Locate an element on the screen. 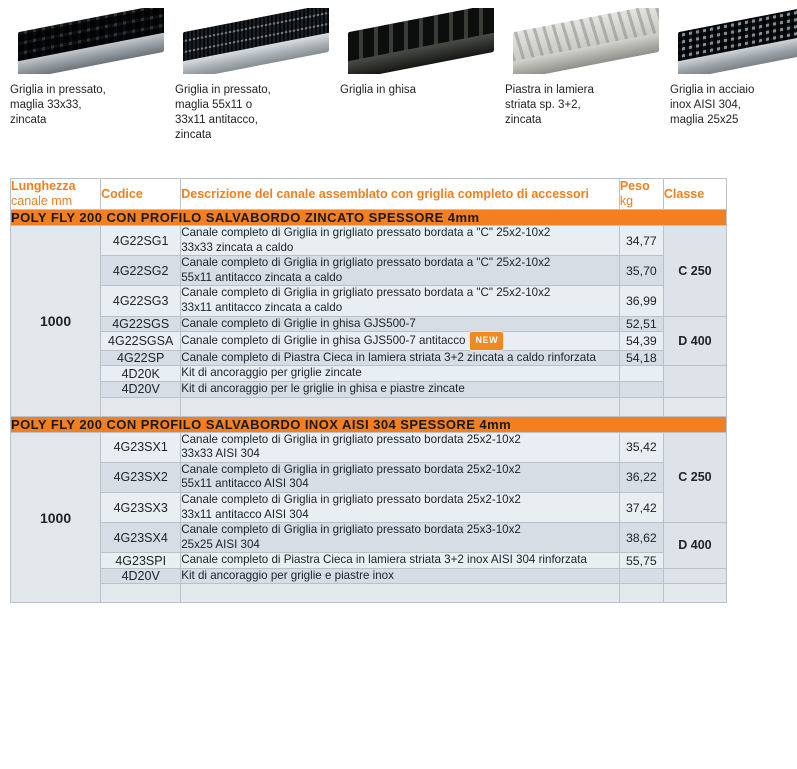 This screenshot has height=769, width=797. cell-description is located at coordinates (400, 406).